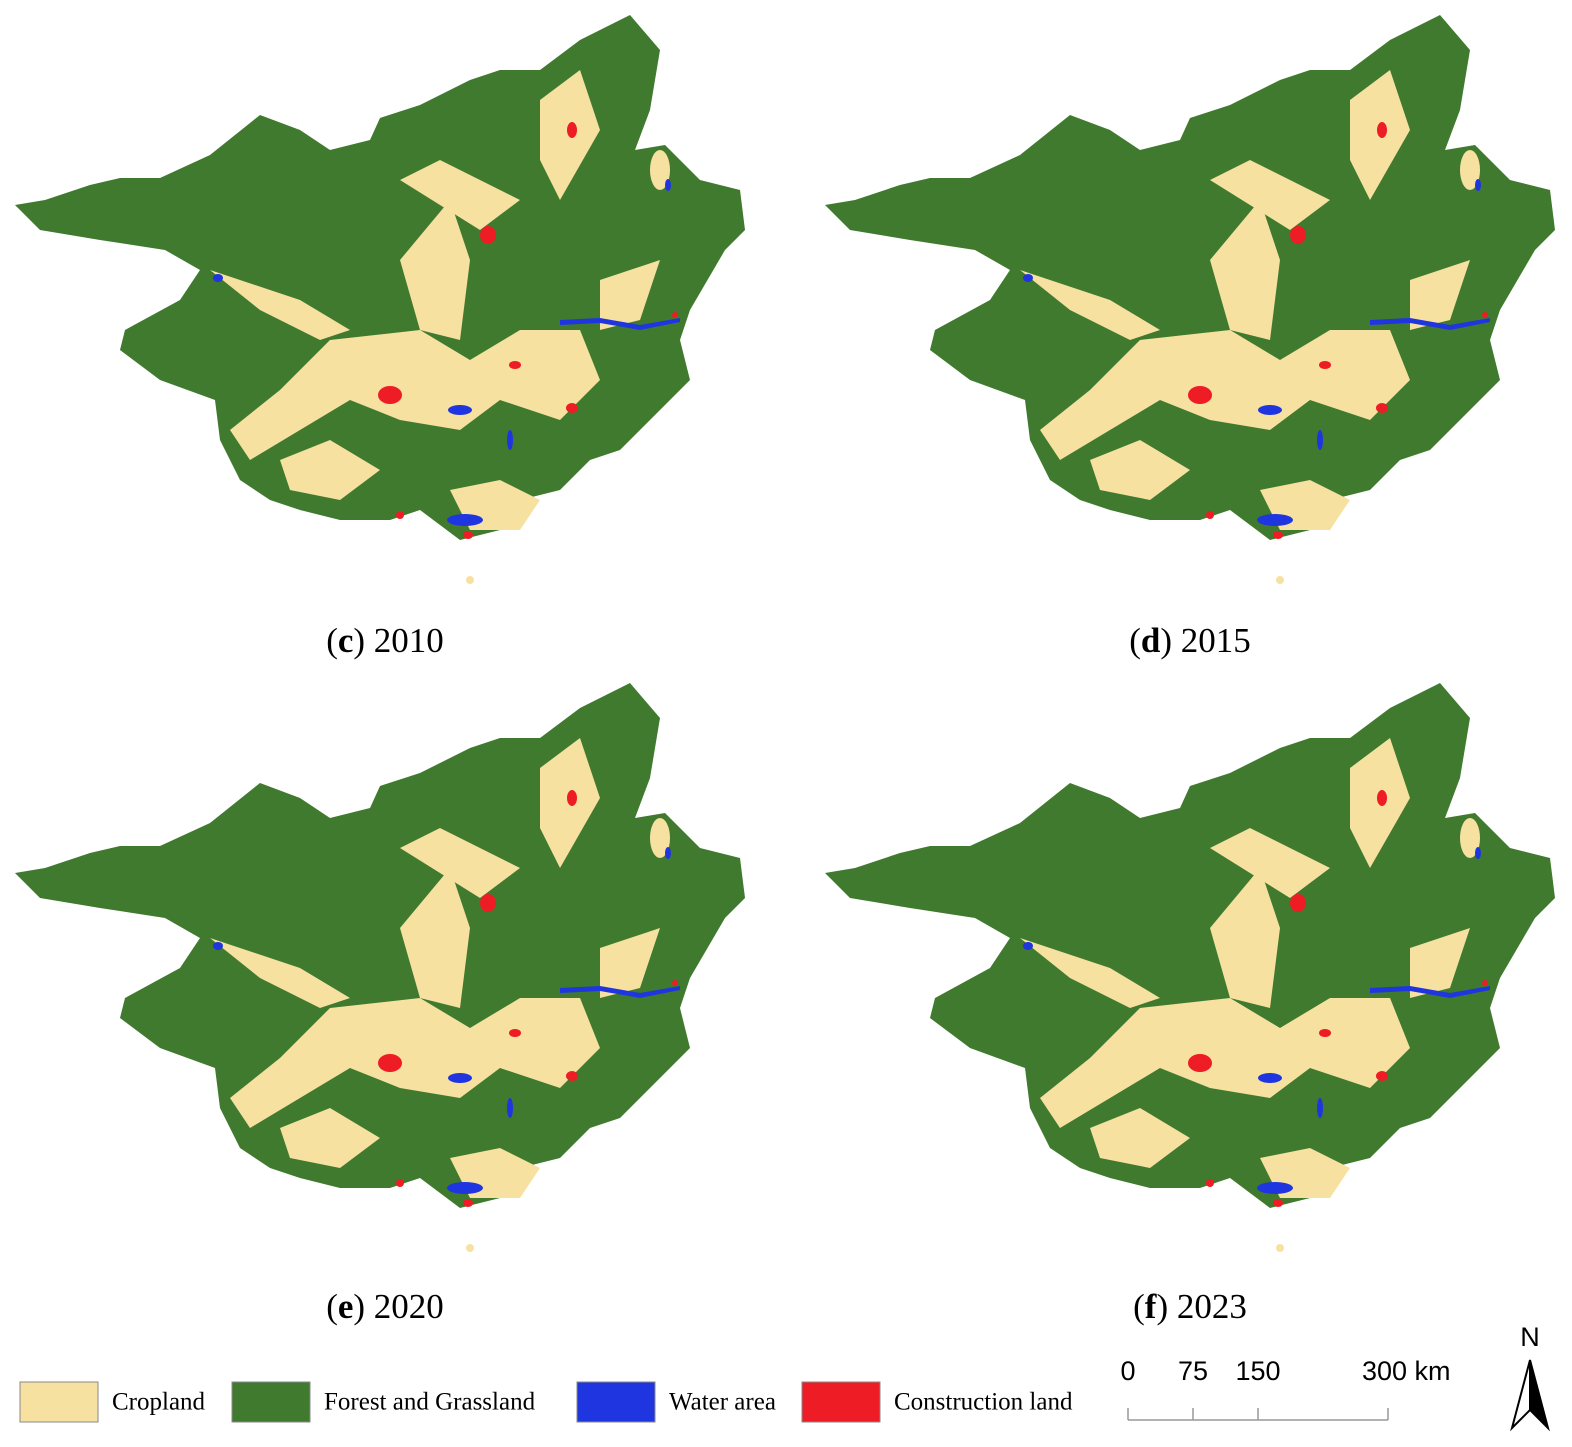 The image size is (1572, 1447). I want to click on panel-caption: (d) 2015, so click(1190, 640).